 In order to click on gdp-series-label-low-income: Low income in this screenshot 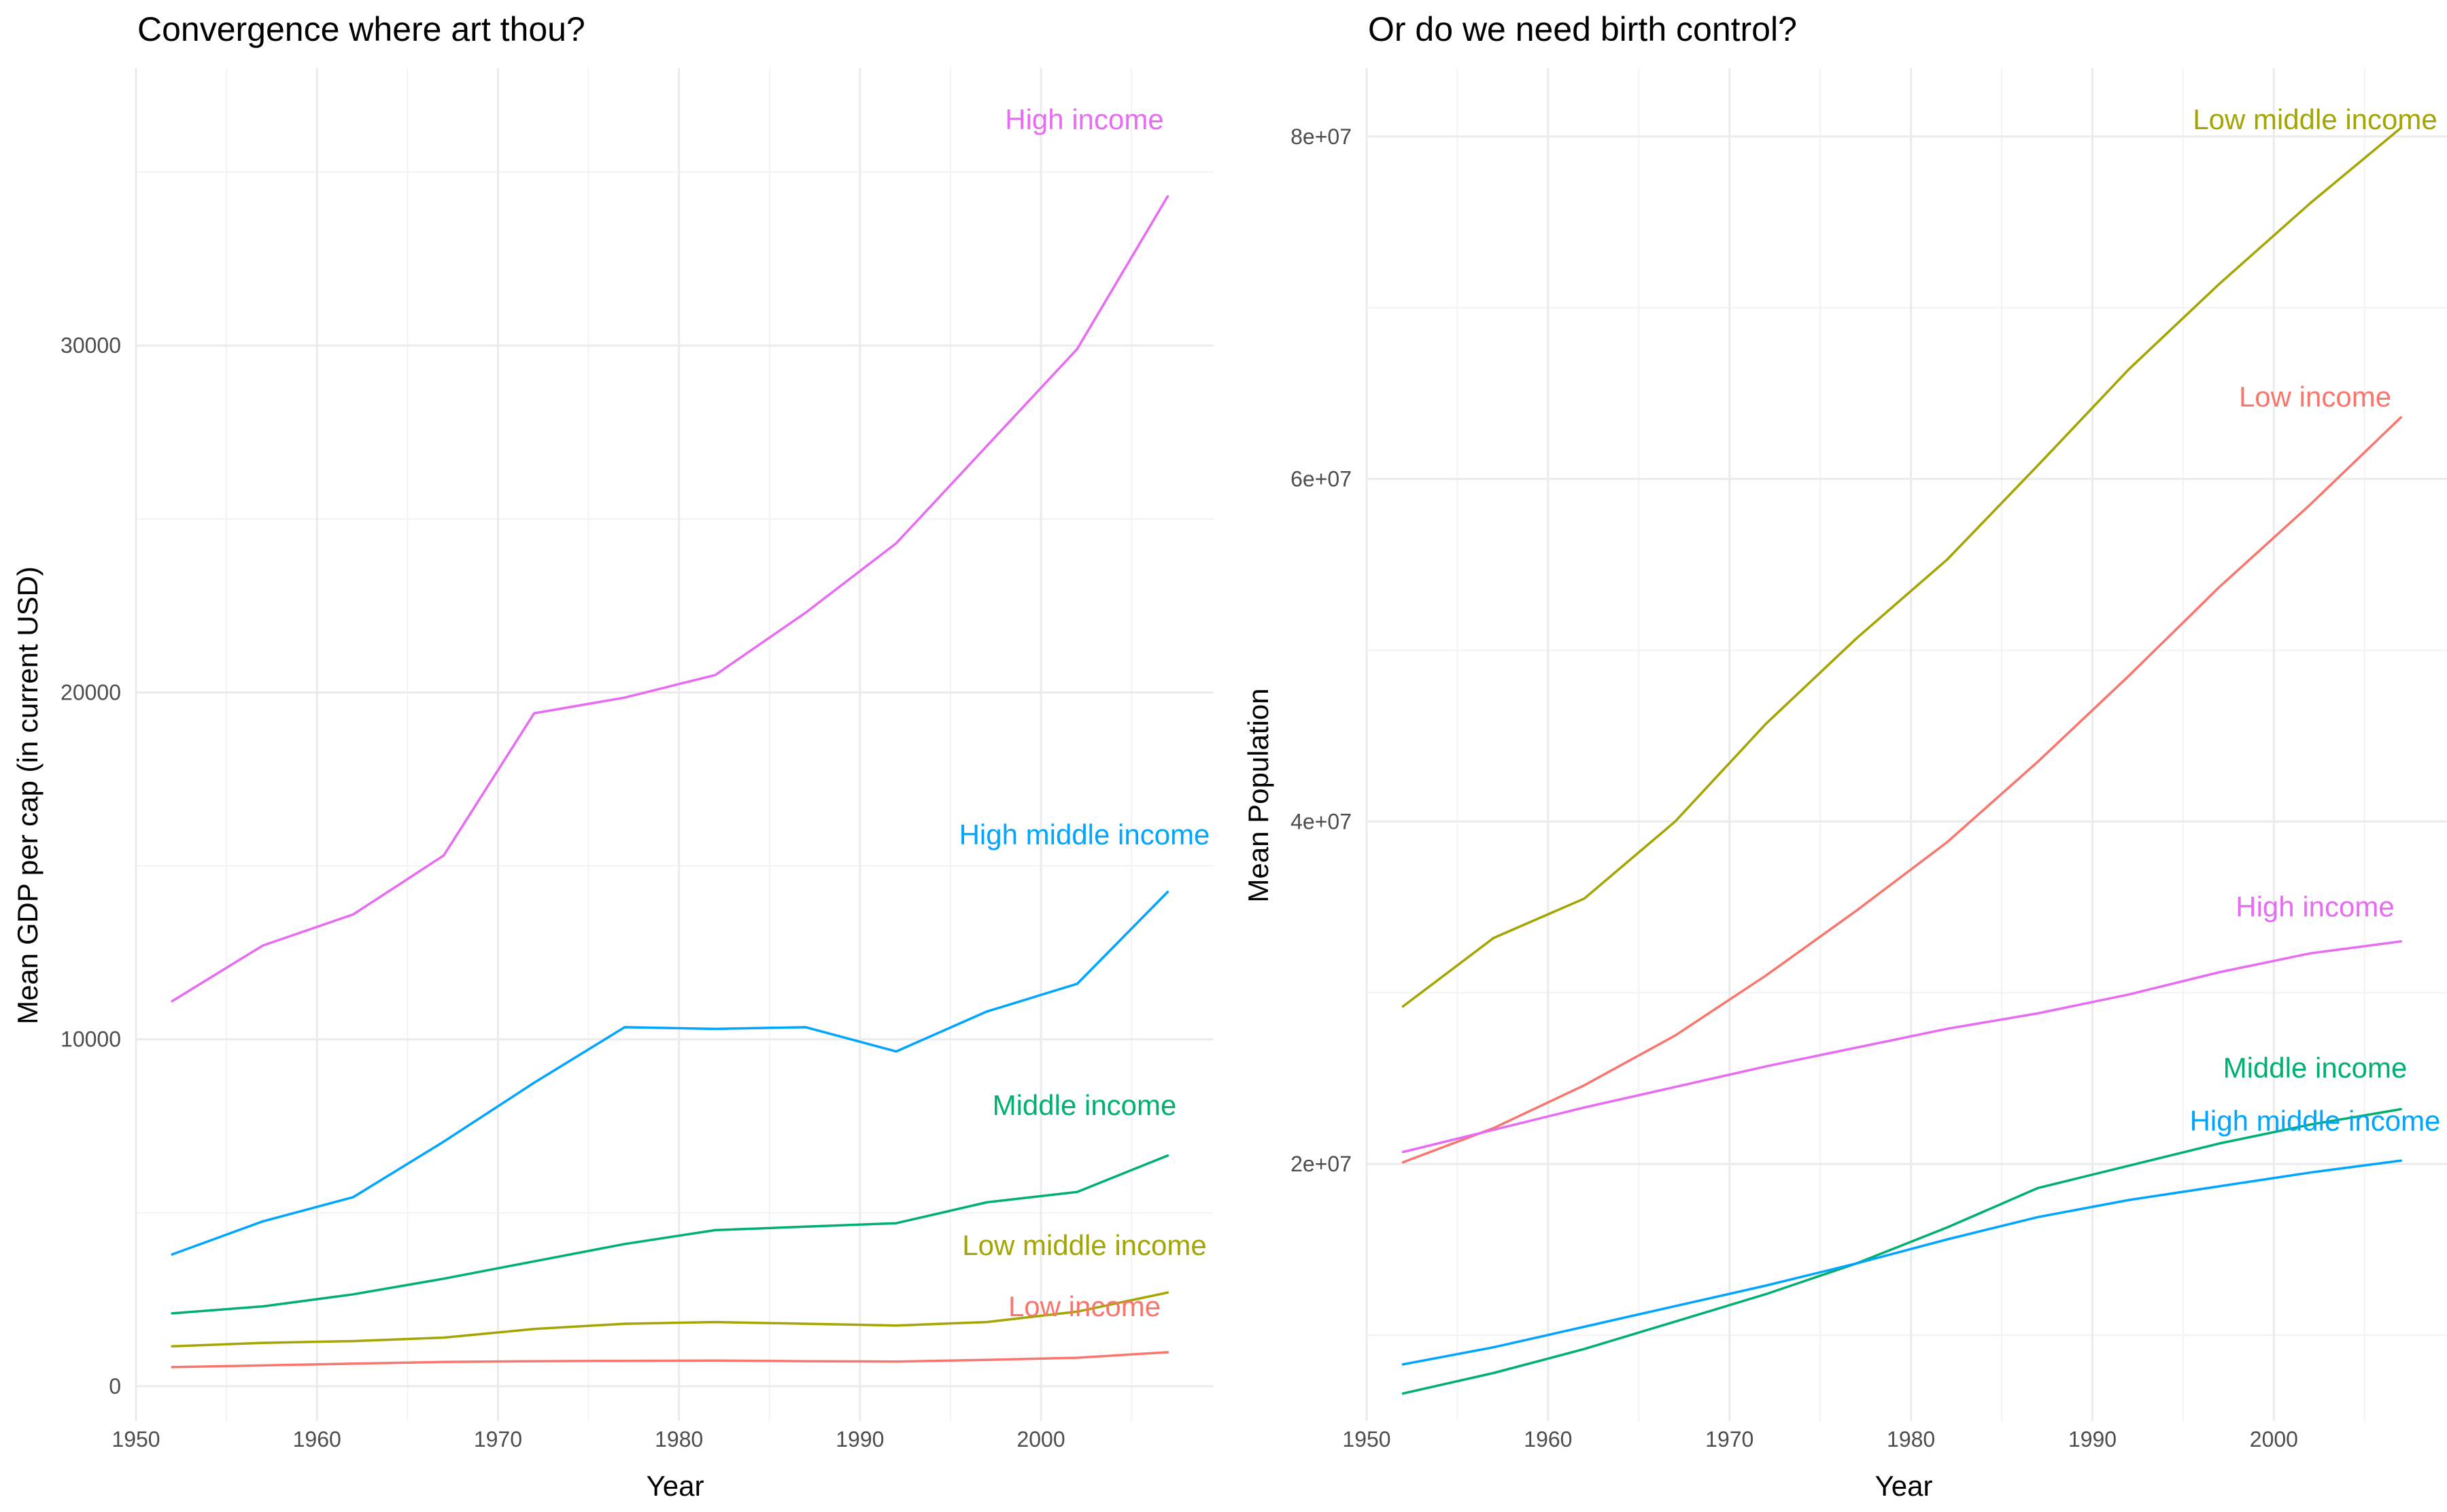, I will do `click(1084, 1306)`.